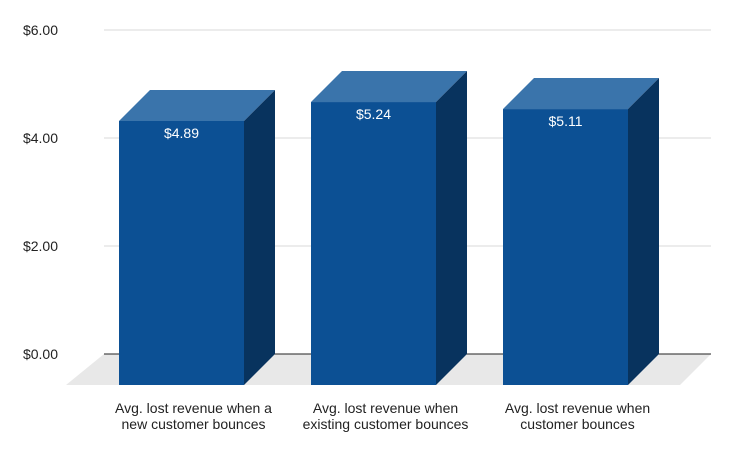  What do you see at coordinates (40, 30) in the screenshot?
I see `y-tick-label: $6.00` at bounding box center [40, 30].